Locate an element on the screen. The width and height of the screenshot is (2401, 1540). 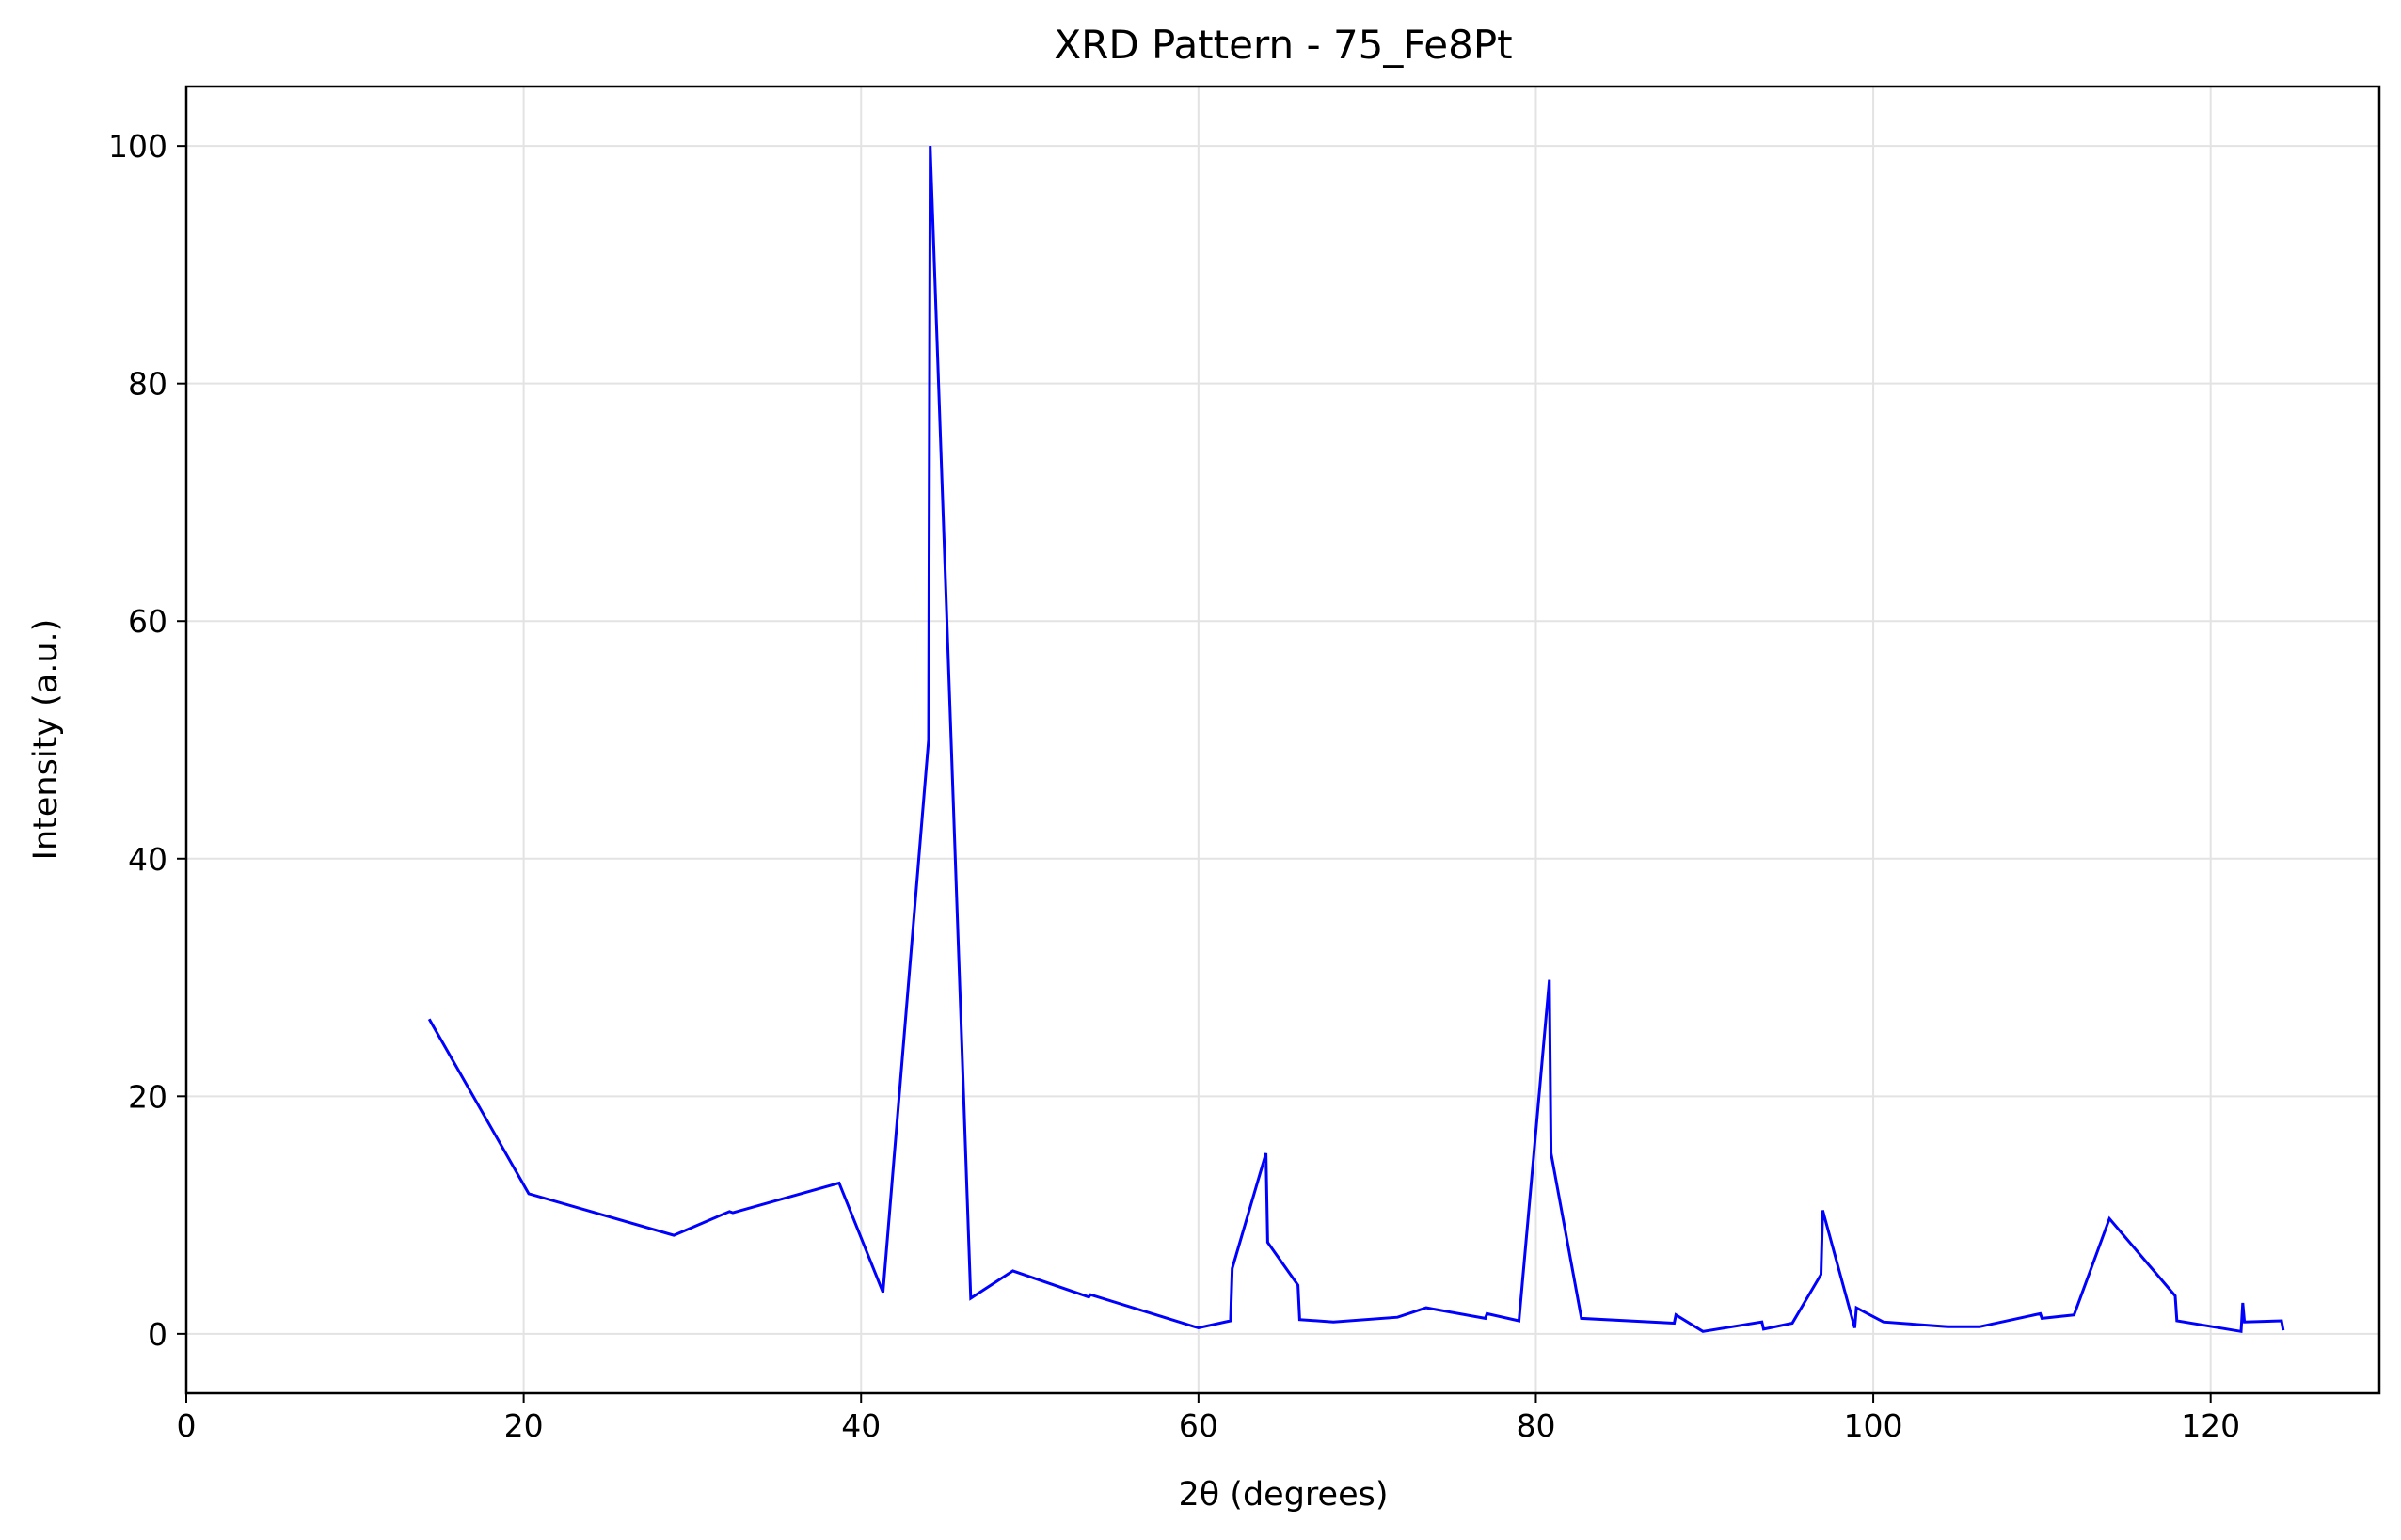
chart-title: XRD Pattern - 75_Fe8Pt is located at coordinates (1283, 45).